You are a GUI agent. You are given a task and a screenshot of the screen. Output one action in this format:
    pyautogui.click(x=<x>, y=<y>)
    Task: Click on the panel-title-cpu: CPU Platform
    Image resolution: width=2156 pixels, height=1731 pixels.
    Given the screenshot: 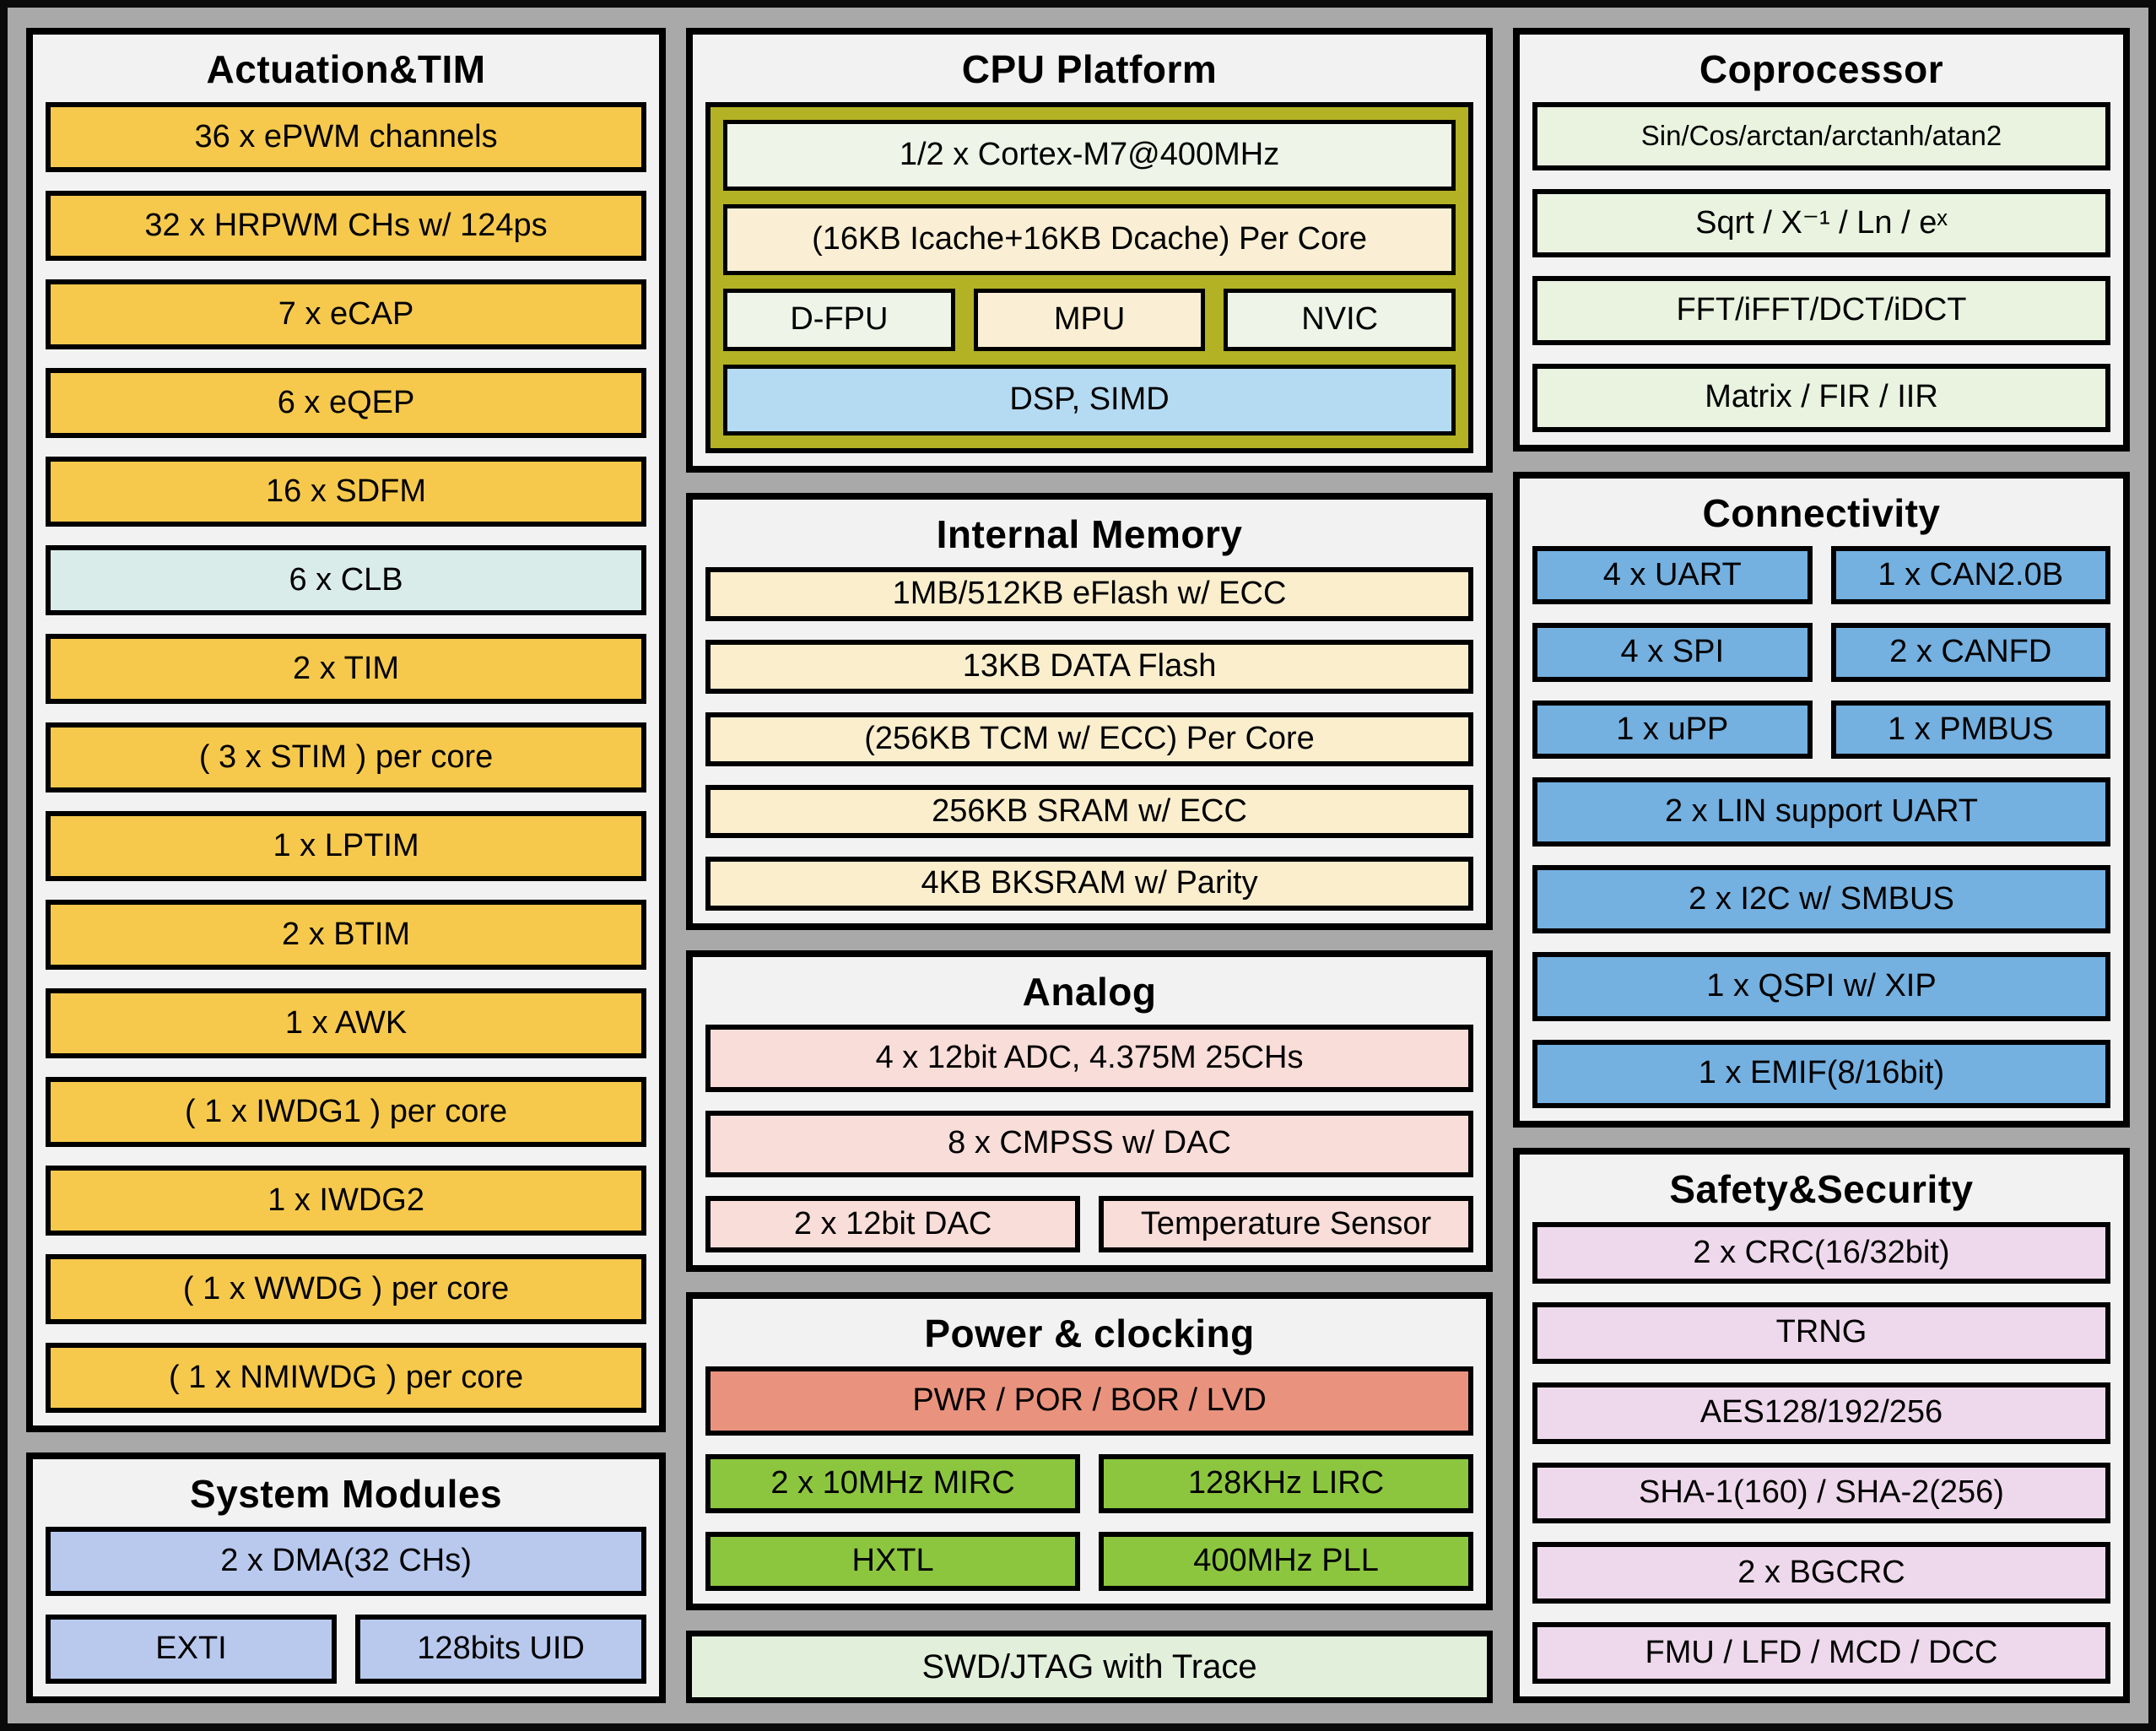 What is the action you would take?
    pyautogui.click(x=1089, y=69)
    